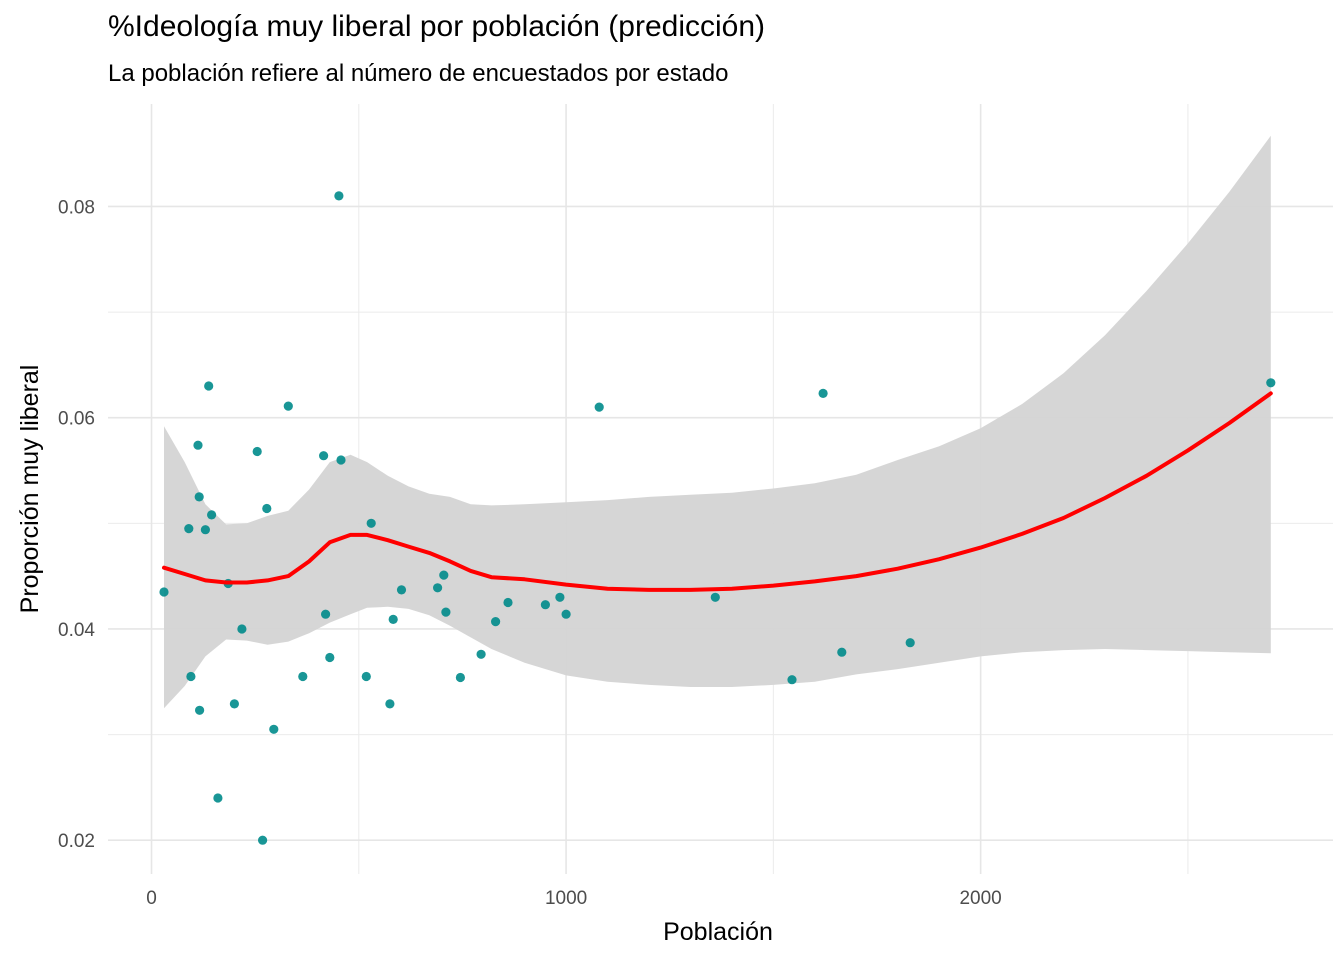  I want to click on x-tick-label: 2000, so click(980, 898).